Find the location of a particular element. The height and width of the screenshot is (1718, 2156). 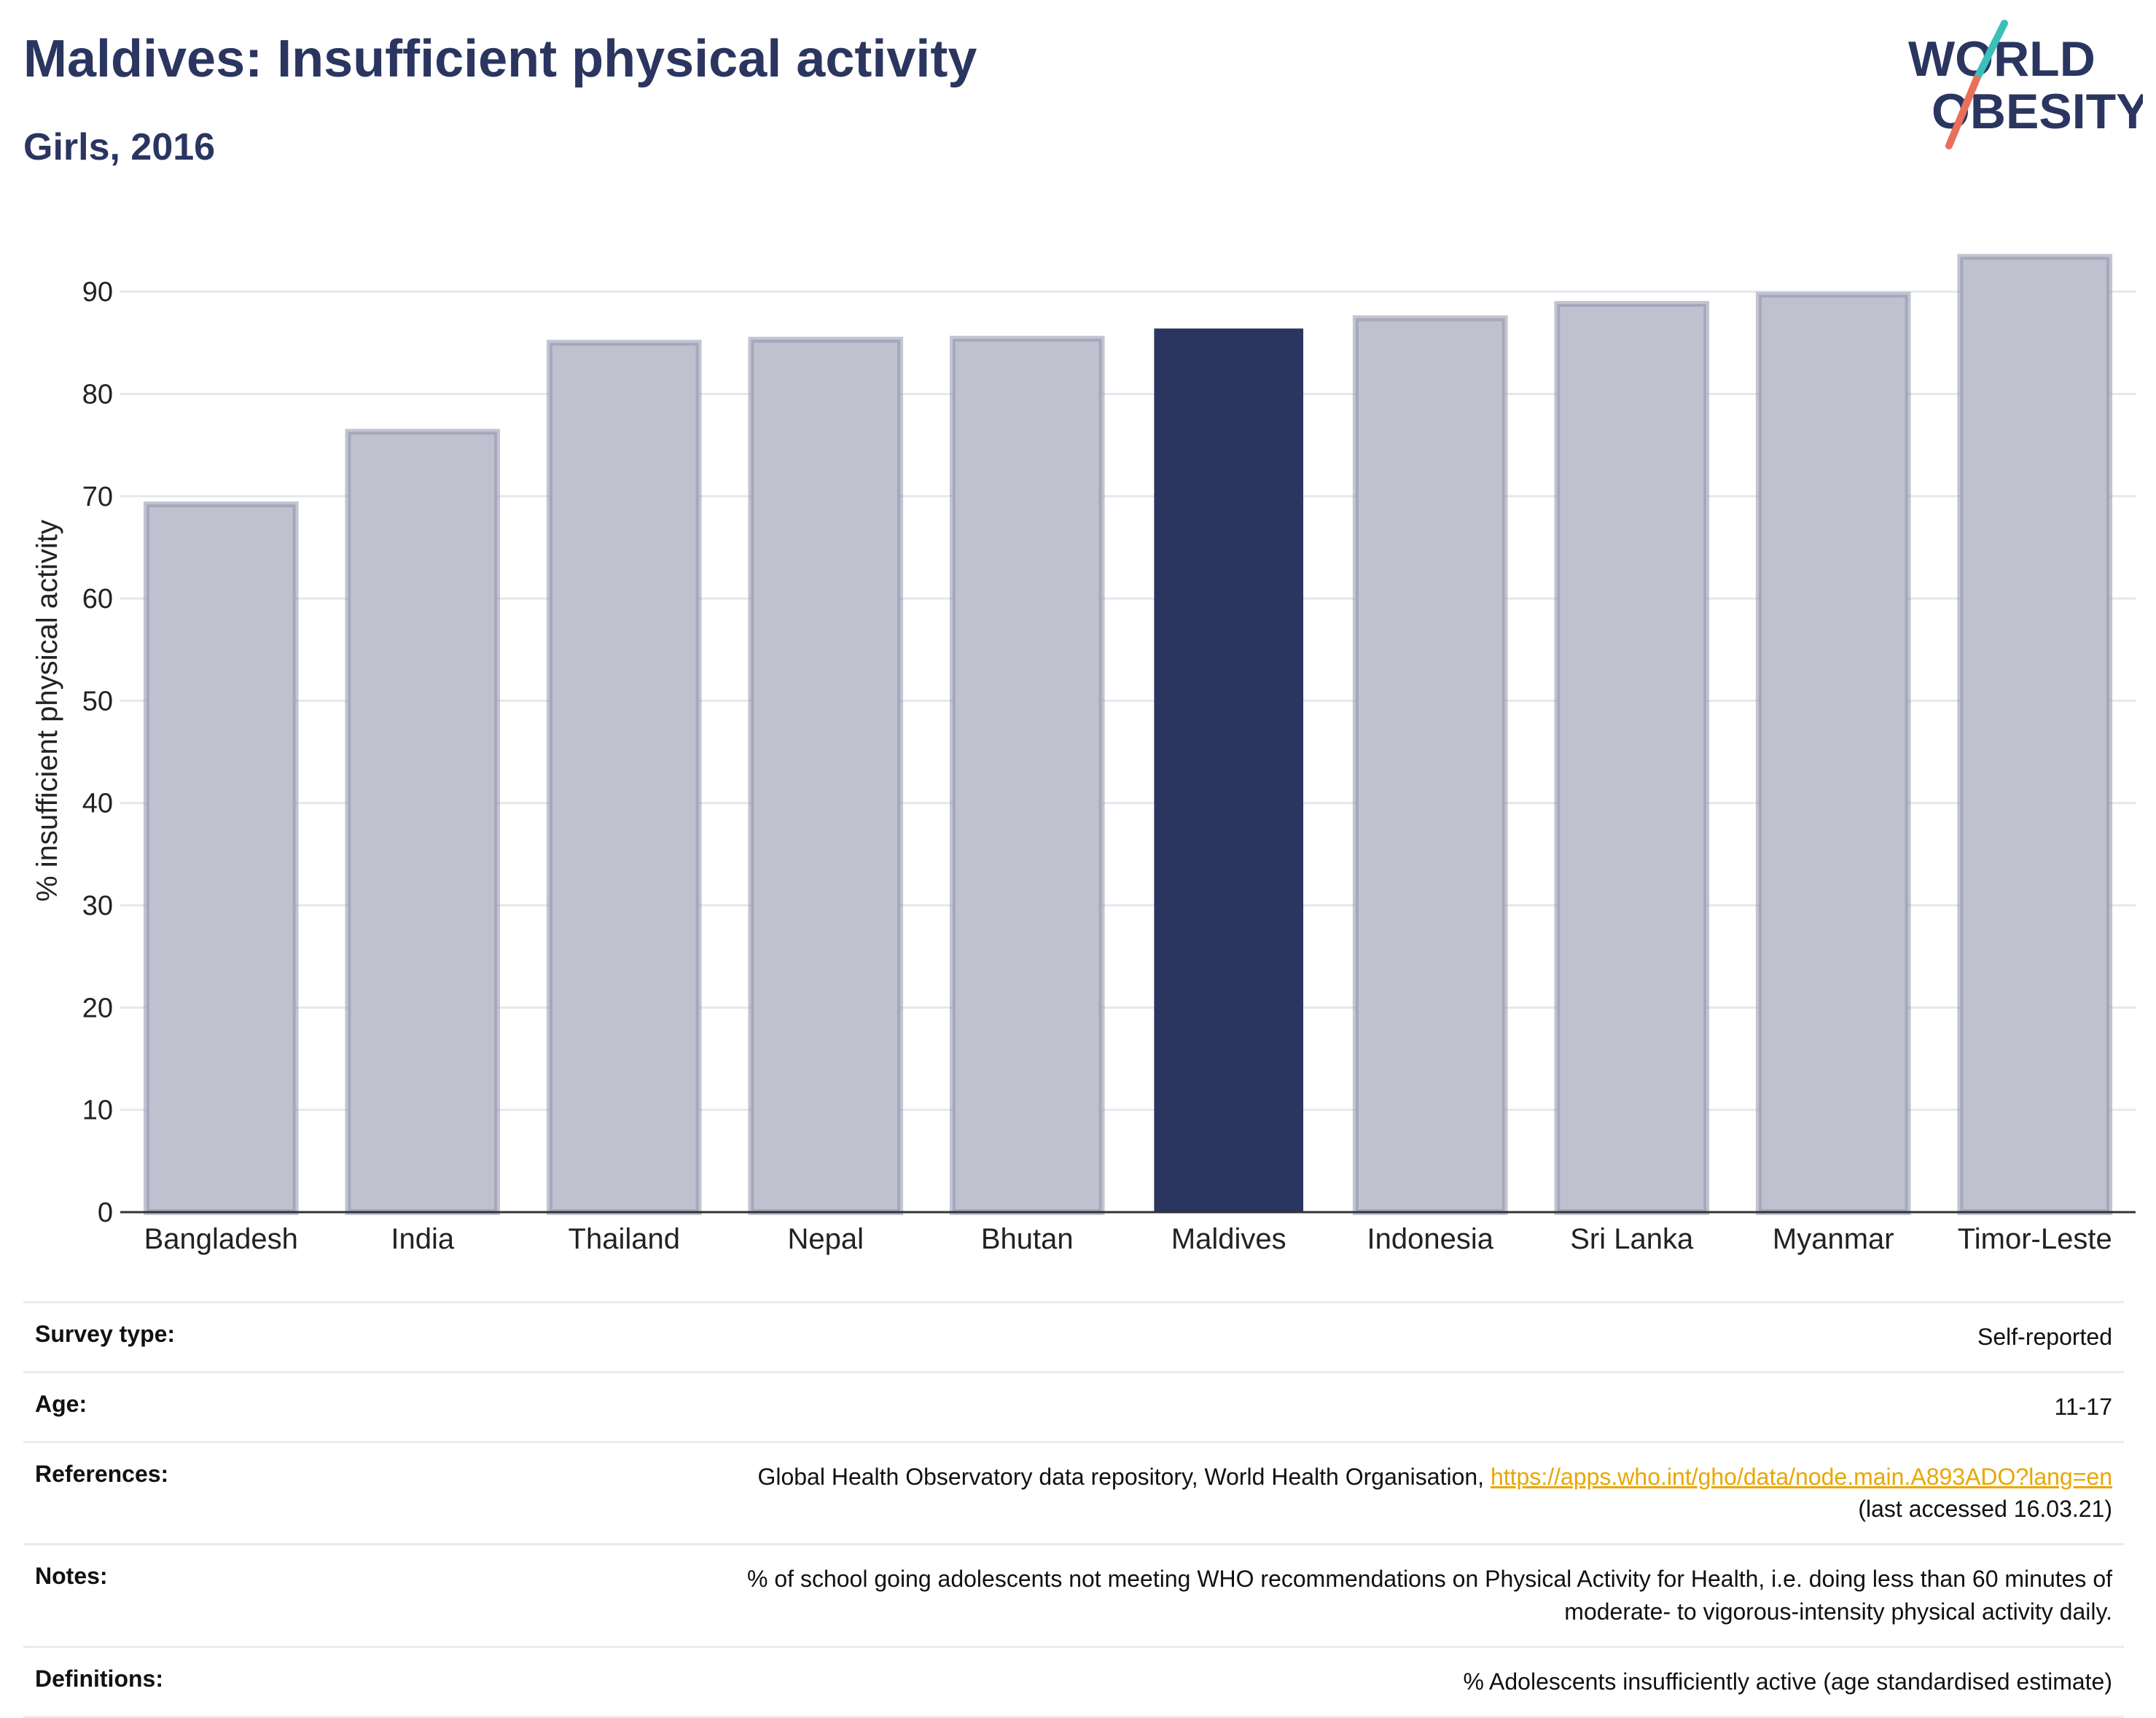

bar-india is located at coordinates (423, 823).